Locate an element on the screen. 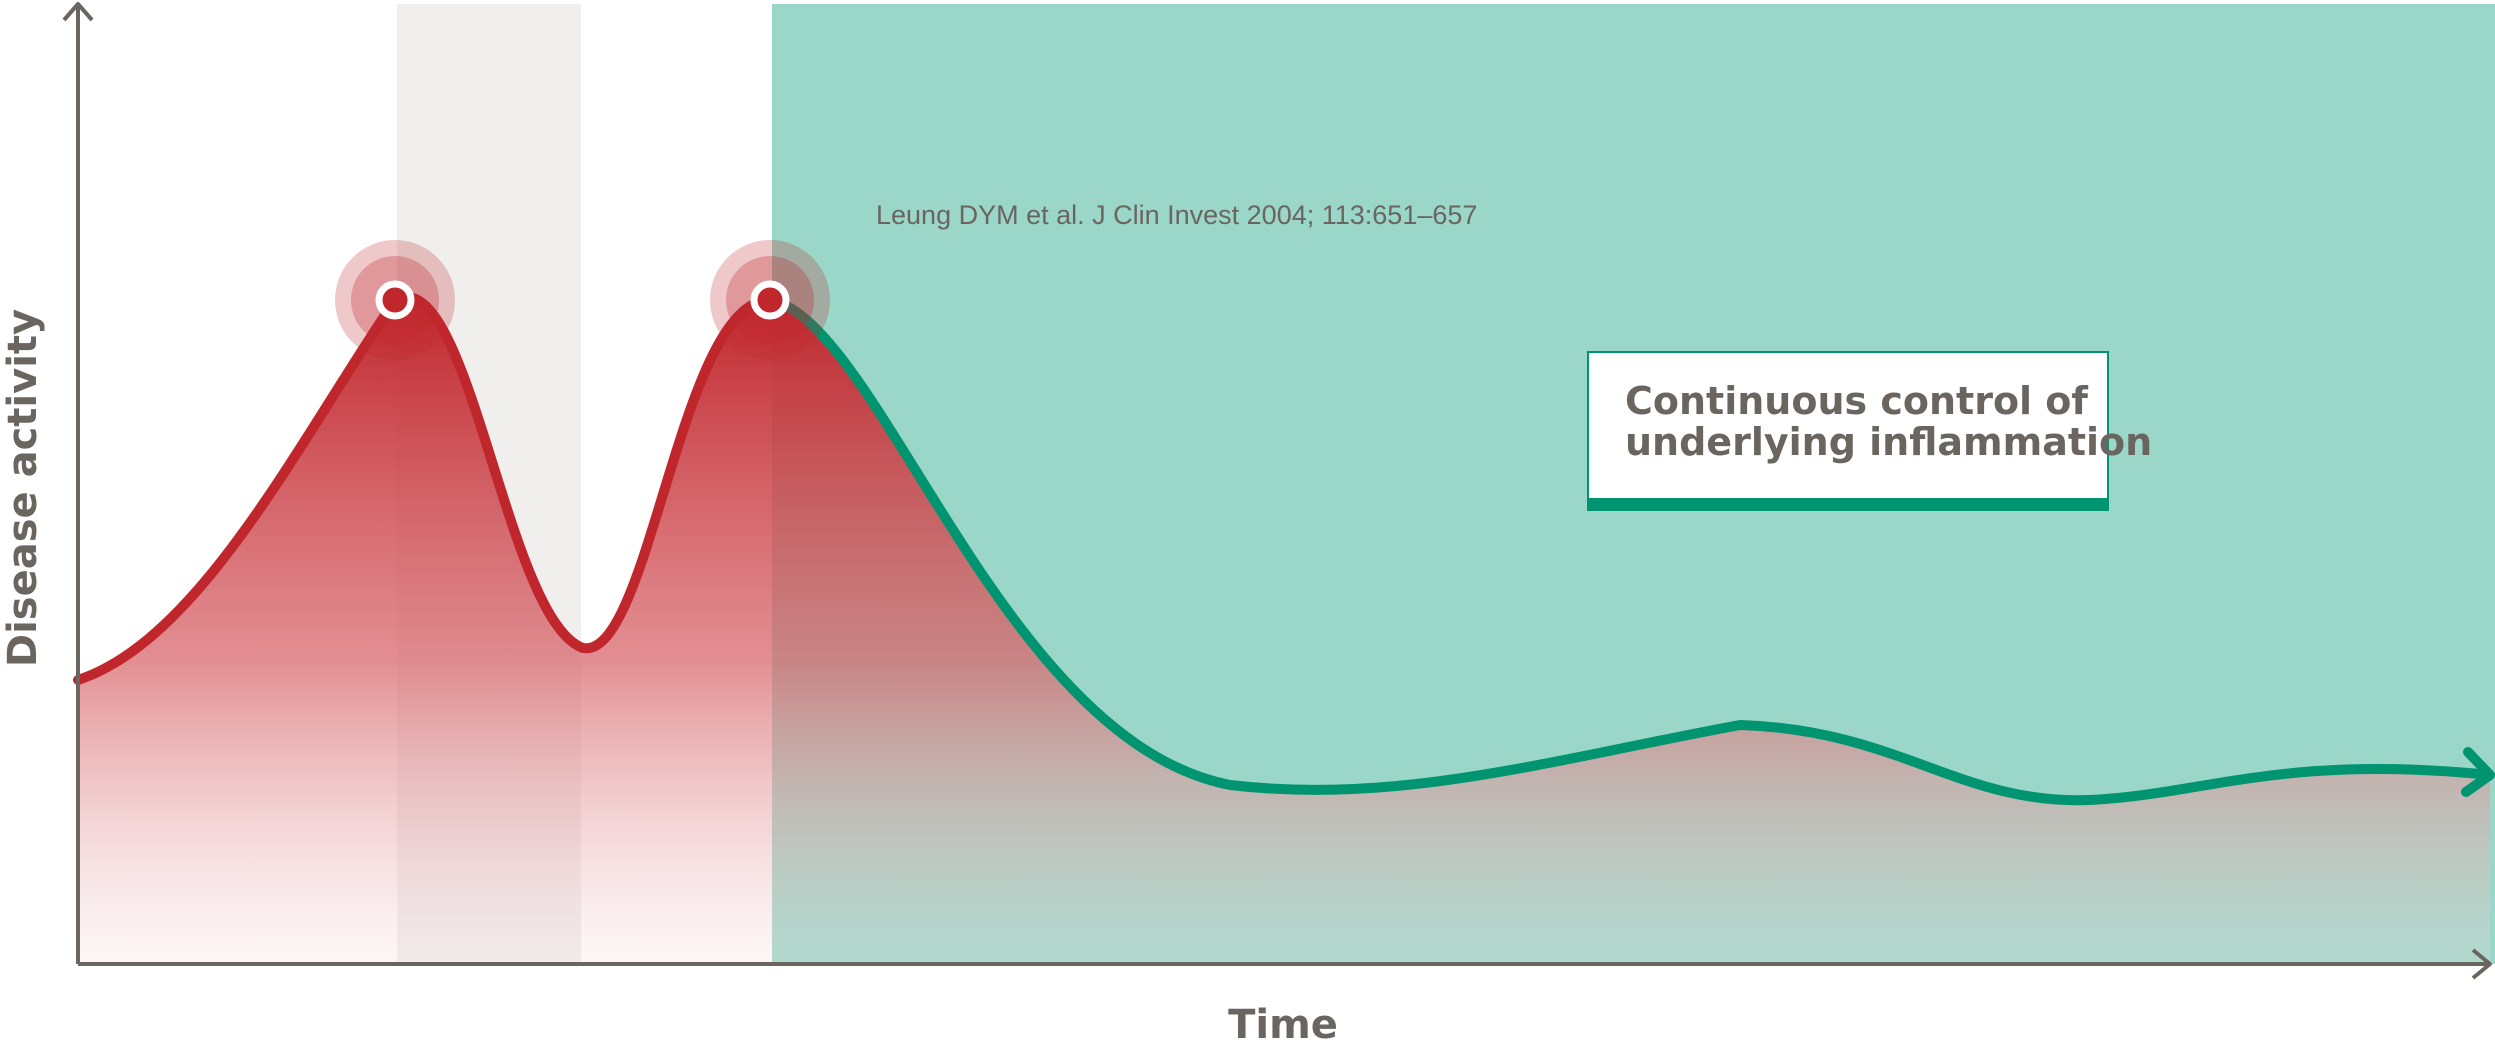 This screenshot has height=1051, width=2495. y-axis is located at coordinates (78, 483).